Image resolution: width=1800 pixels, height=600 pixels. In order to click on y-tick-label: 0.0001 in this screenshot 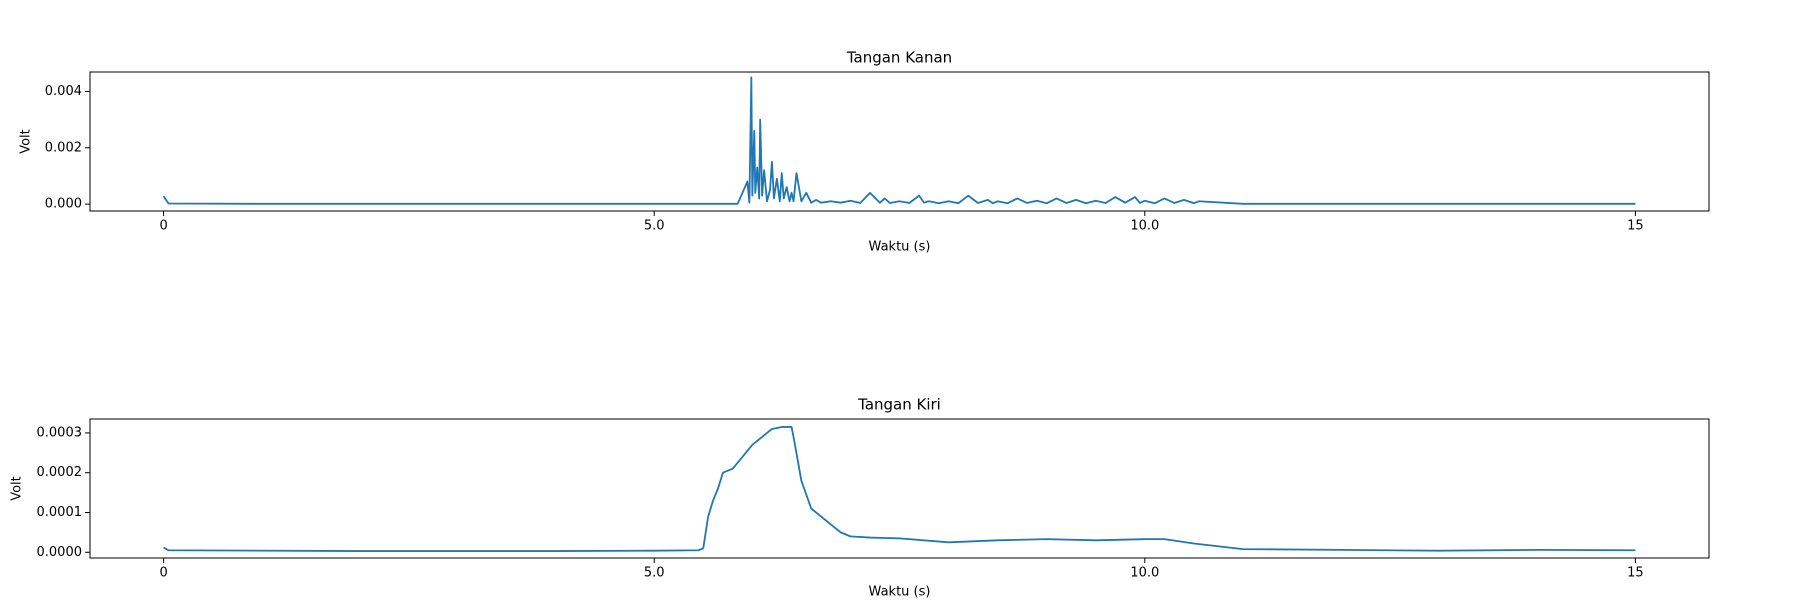, I will do `click(60, 512)`.